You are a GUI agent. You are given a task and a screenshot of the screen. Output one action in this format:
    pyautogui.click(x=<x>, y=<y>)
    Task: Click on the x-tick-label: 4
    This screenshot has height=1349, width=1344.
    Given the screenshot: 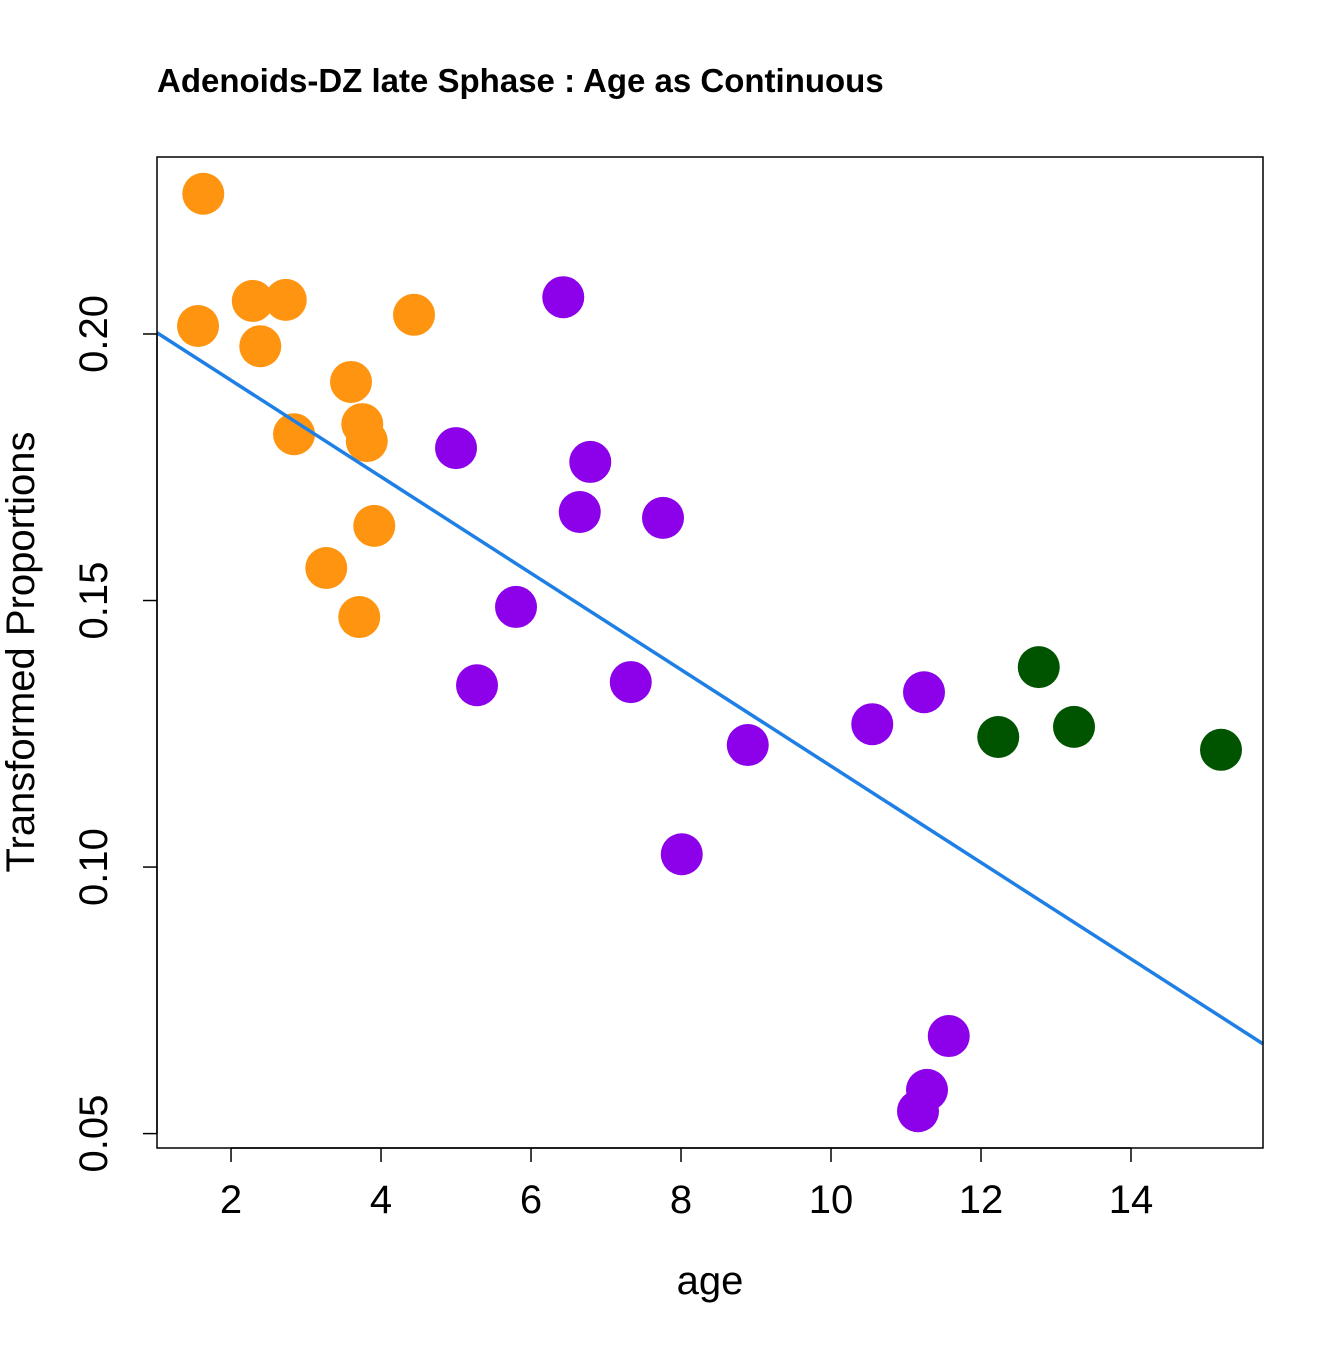 What is the action you would take?
    pyautogui.click(x=381, y=1200)
    